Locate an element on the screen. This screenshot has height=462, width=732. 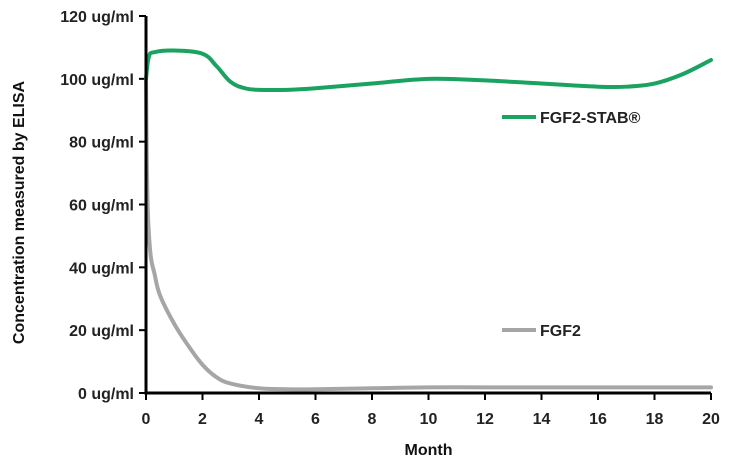
legend: FGF2-STAB® FGF2 is located at coordinates (571, 225).